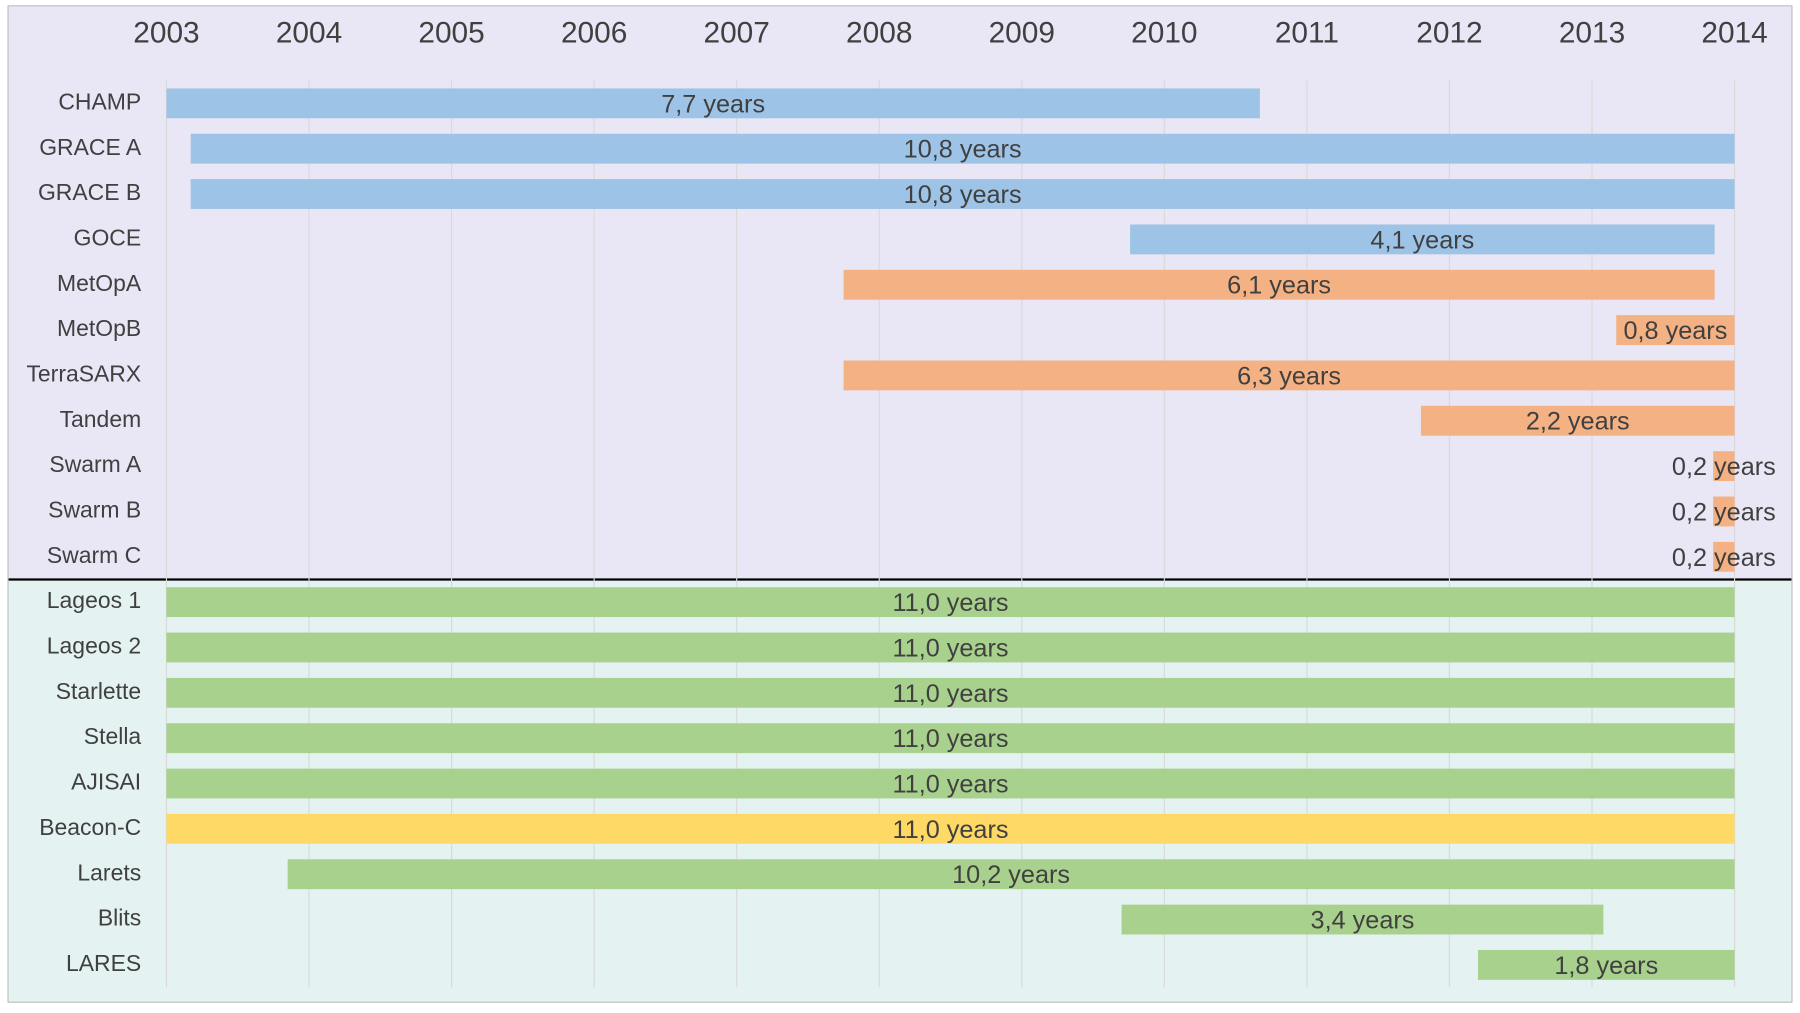  I want to click on row-label: CHAMP, so click(99, 101).